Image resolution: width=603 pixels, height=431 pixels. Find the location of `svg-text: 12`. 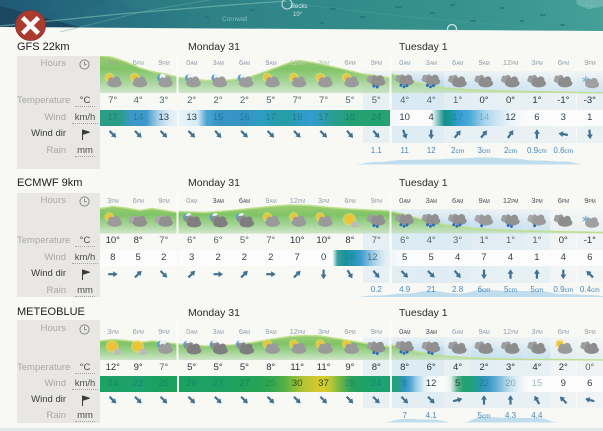

svg-text: 12 is located at coordinates (589, 8).